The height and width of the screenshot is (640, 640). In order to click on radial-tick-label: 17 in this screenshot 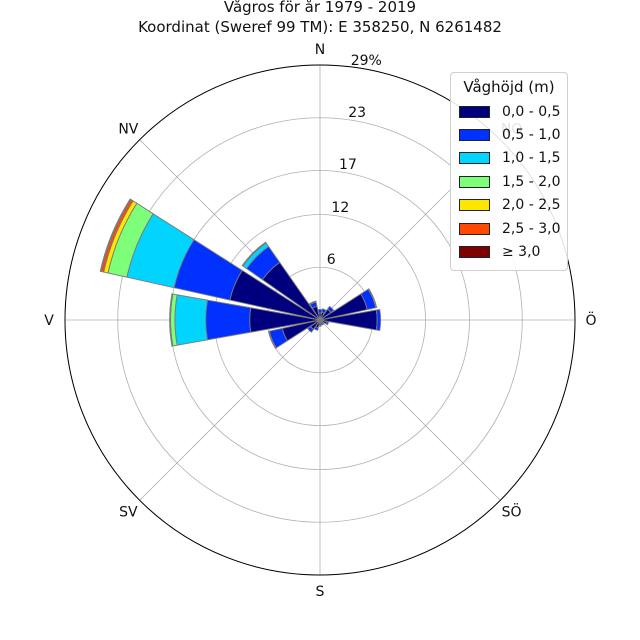, I will do `click(348, 165)`.